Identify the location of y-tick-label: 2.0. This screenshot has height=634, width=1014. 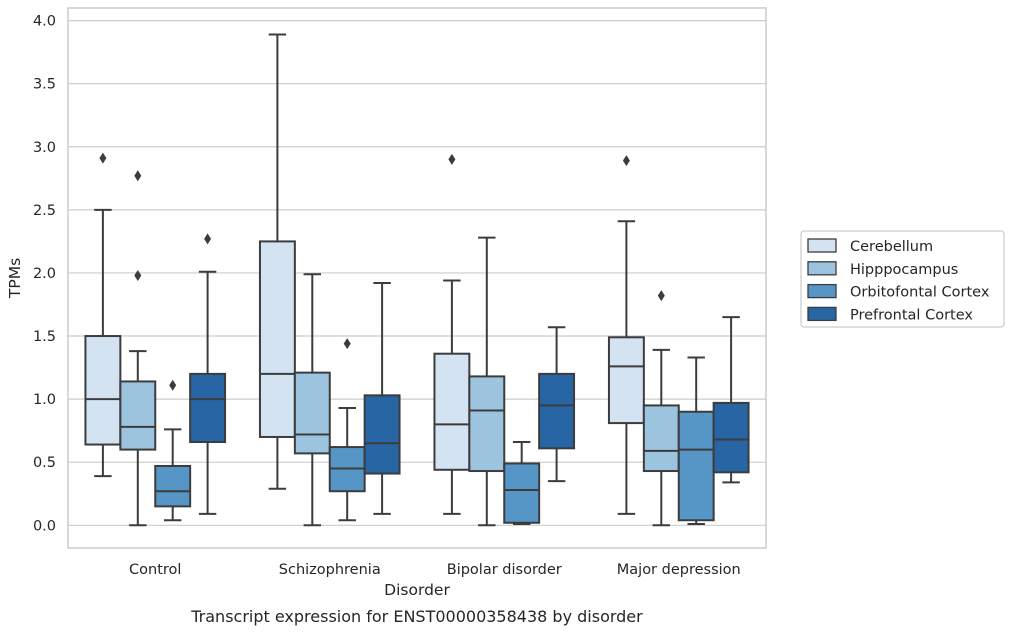
(44, 274).